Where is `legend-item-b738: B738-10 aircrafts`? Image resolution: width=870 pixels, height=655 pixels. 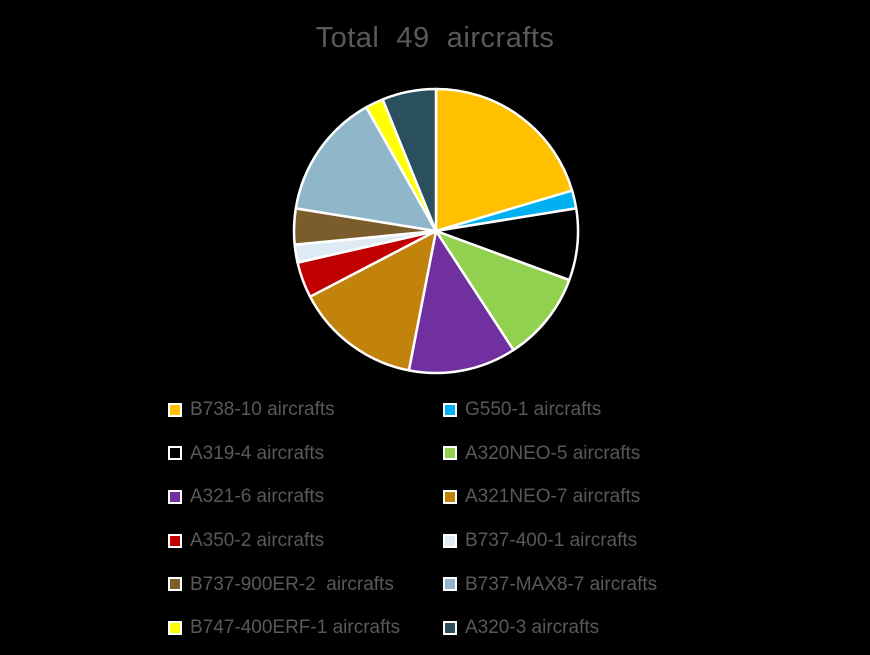 legend-item-b738: B738-10 aircrafts is located at coordinates (305, 409).